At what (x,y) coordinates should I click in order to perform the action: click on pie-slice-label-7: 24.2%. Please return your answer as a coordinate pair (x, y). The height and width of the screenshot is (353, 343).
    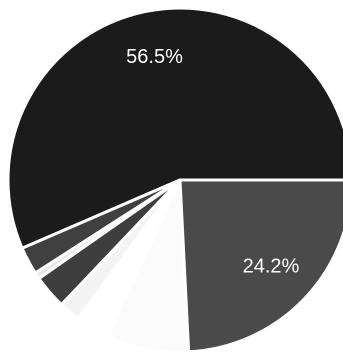
    Looking at the image, I should click on (271, 267).